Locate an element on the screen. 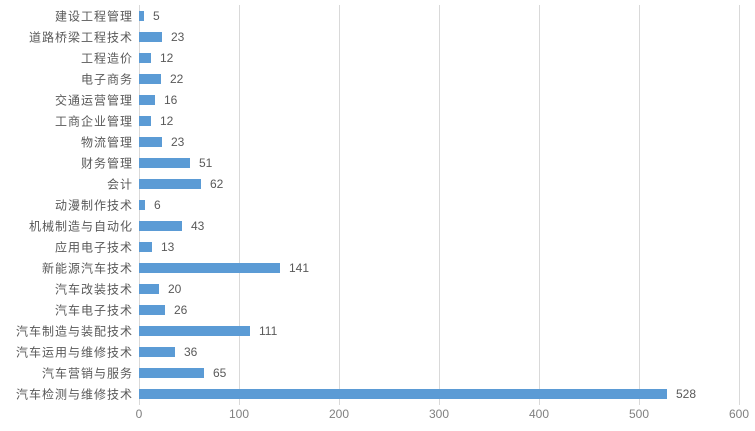 The image size is (755, 431). value-label: 36 is located at coordinates (191, 352).